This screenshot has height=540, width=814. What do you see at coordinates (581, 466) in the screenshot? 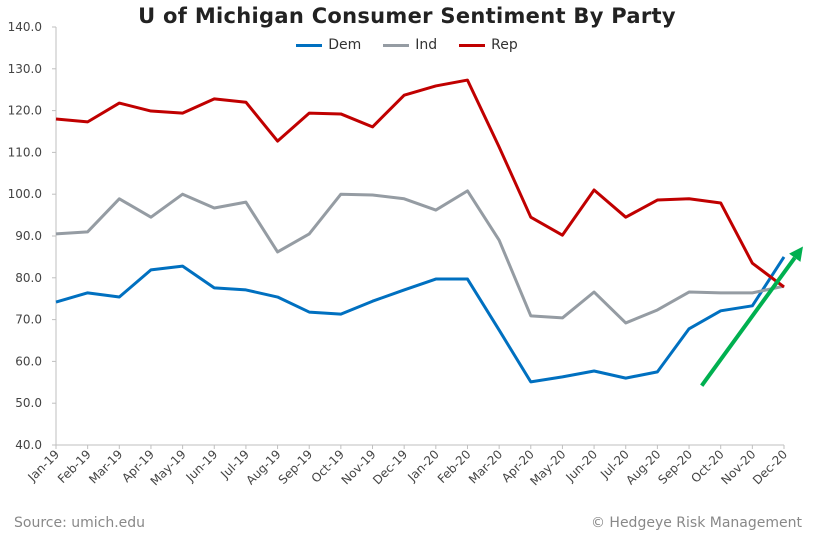
I see `x-tick-label: Jun-20` at bounding box center [581, 466].